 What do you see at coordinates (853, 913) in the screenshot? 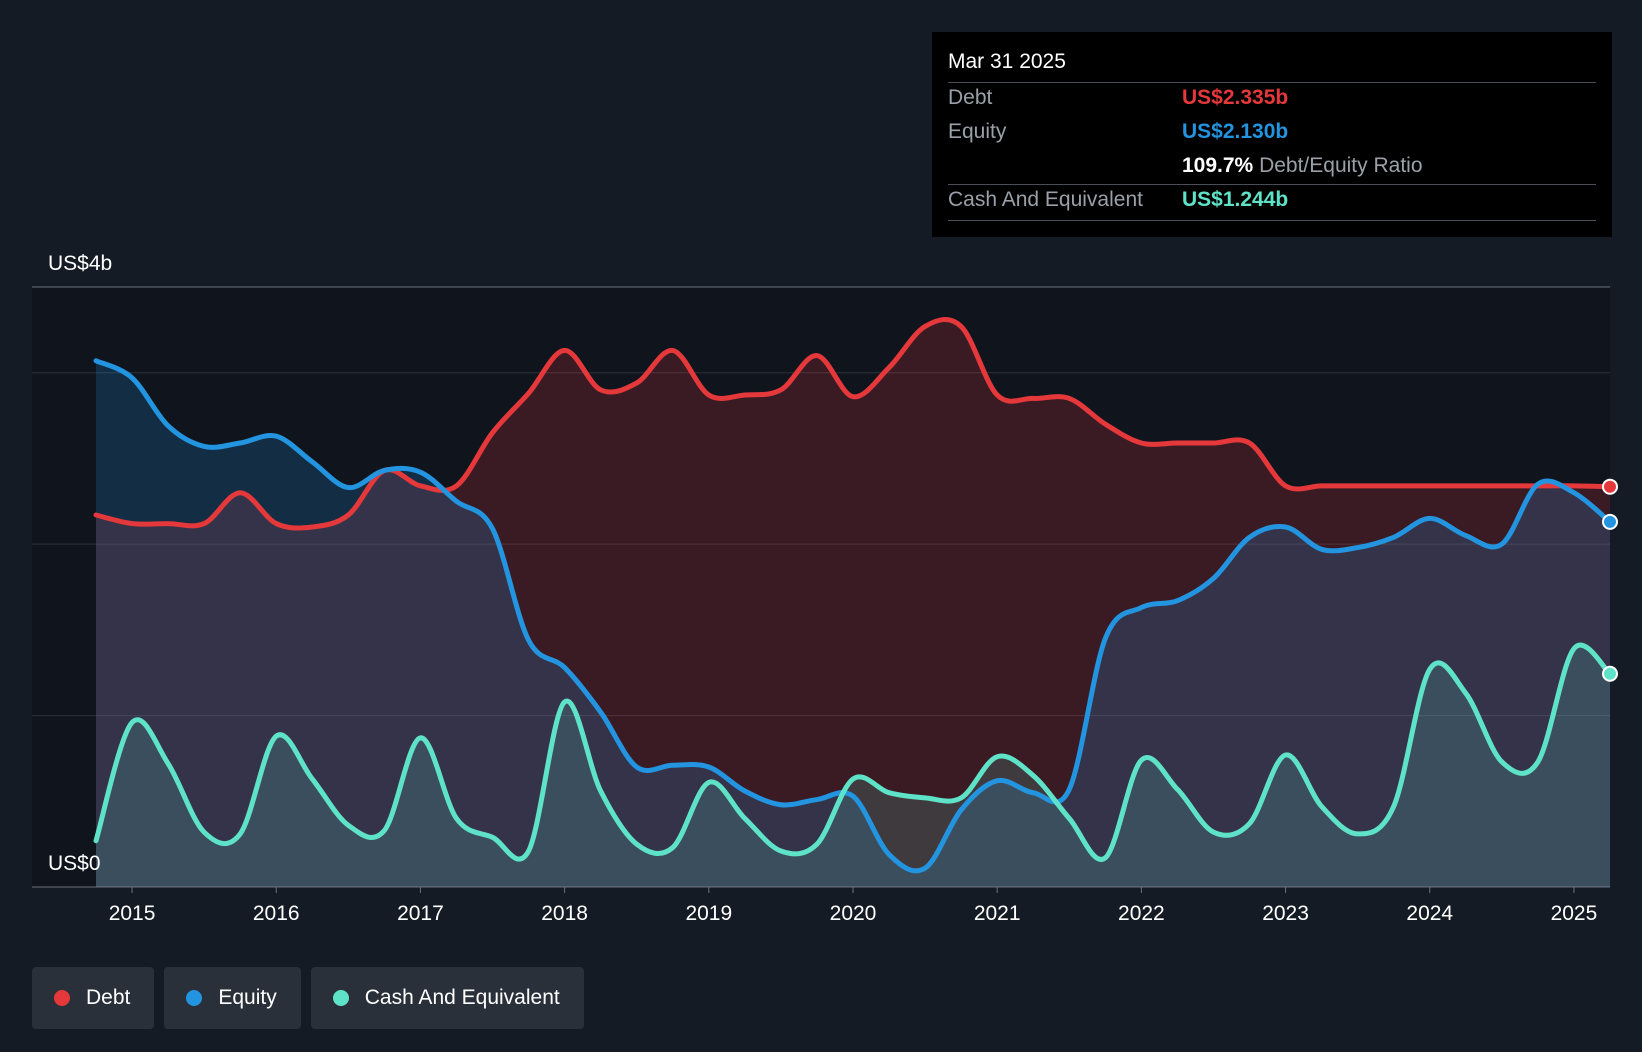
I see `x-tick-label: 2020` at bounding box center [853, 913].